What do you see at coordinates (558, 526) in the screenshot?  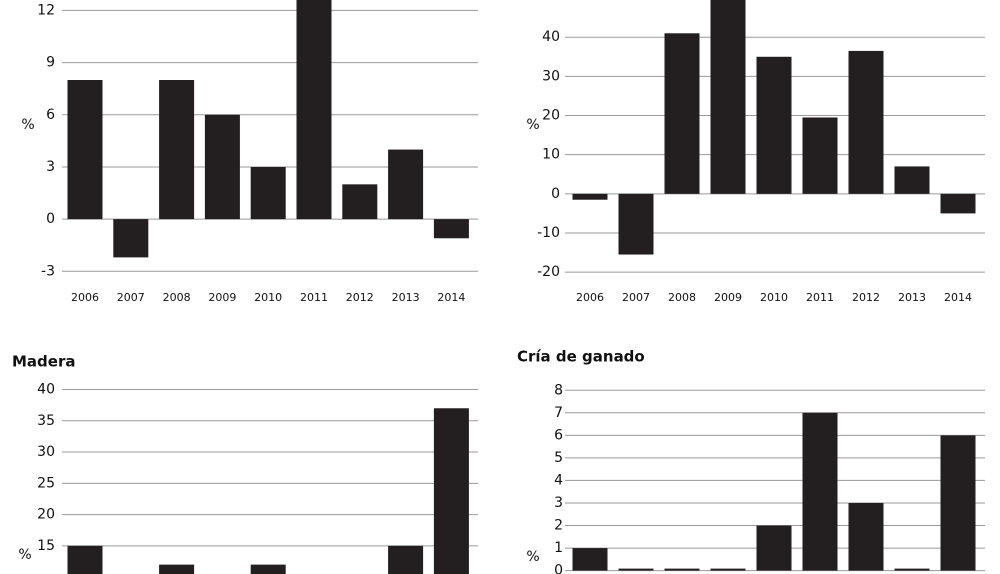 I see `y-tick-label: 2` at bounding box center [558, 526].